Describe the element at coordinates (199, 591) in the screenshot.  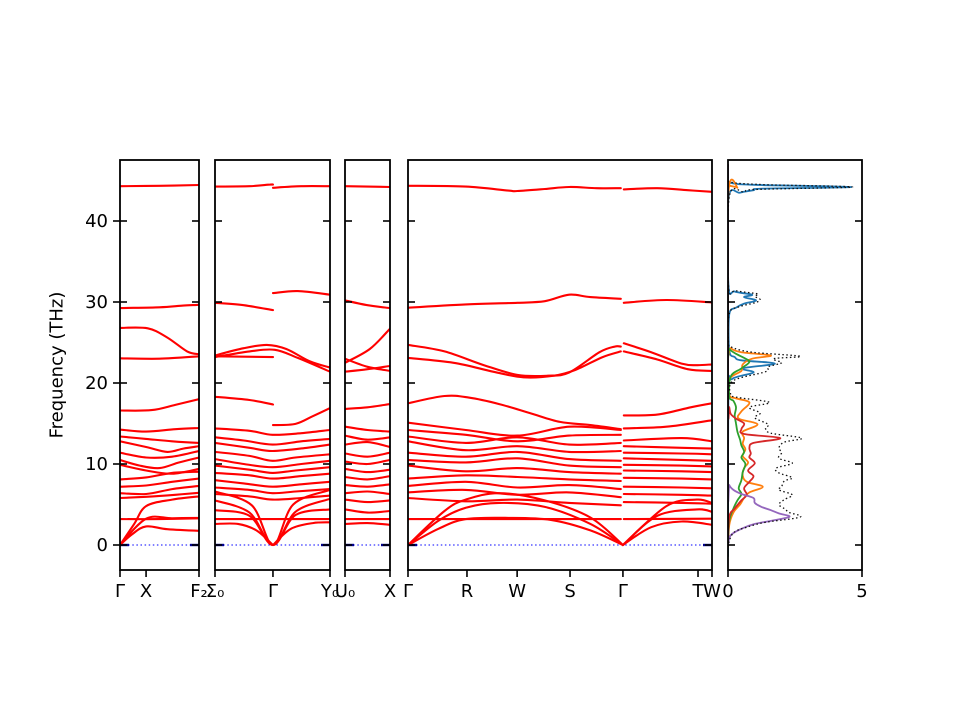
I see `kpoint-label: F₂` at that location.